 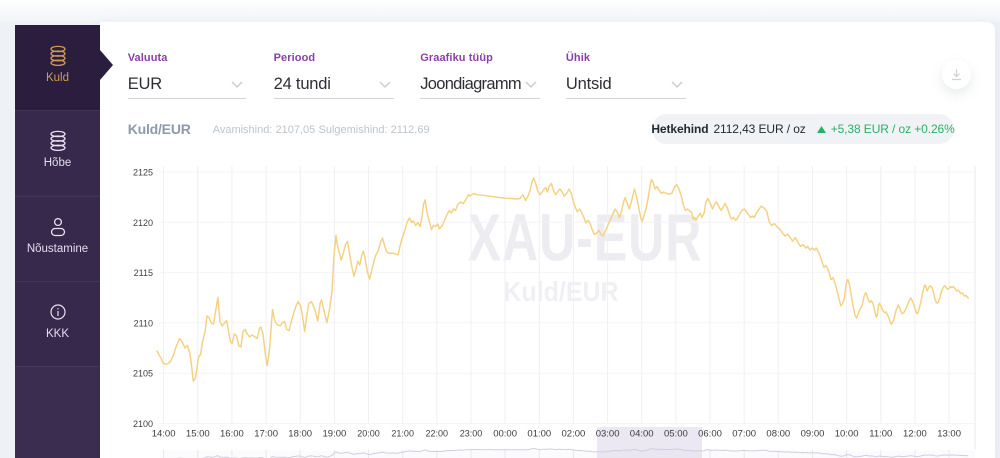 I want to click on svg-text: XAU-EUR, so click(x=585, y=238).